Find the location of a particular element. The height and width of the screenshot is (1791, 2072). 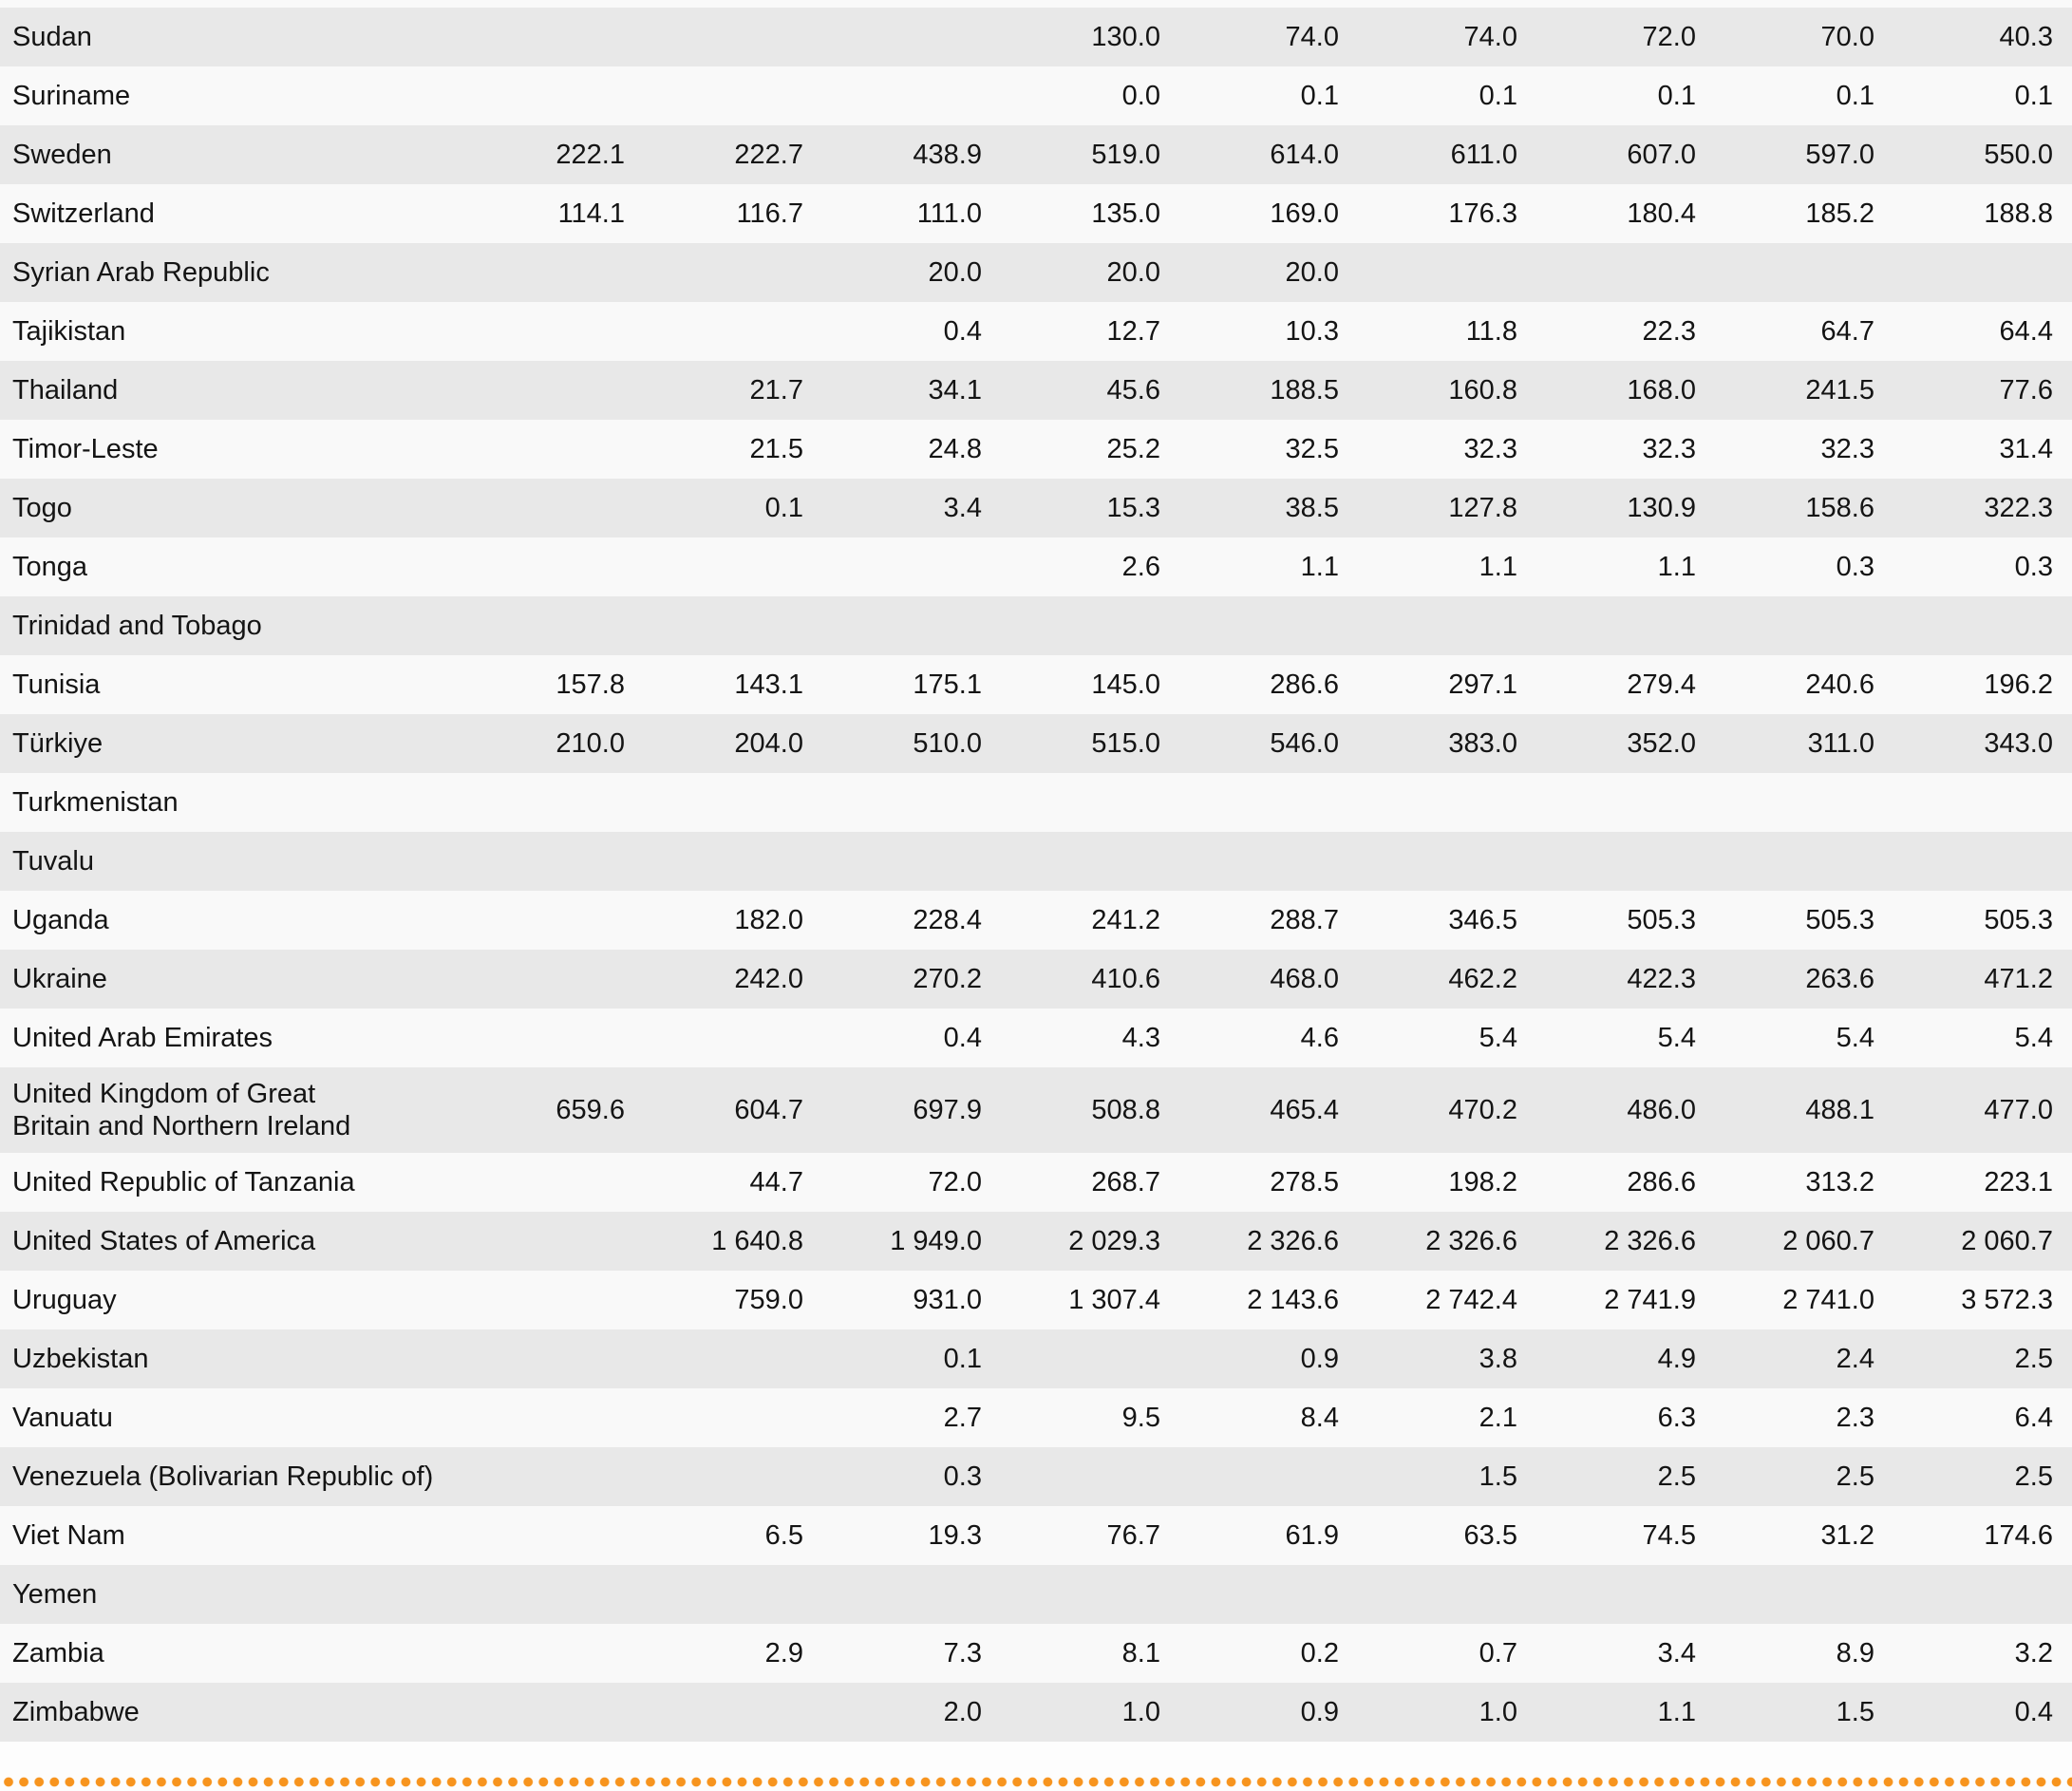

country-name: United Republic of Tanzania is located at coordinates (223, 1182).